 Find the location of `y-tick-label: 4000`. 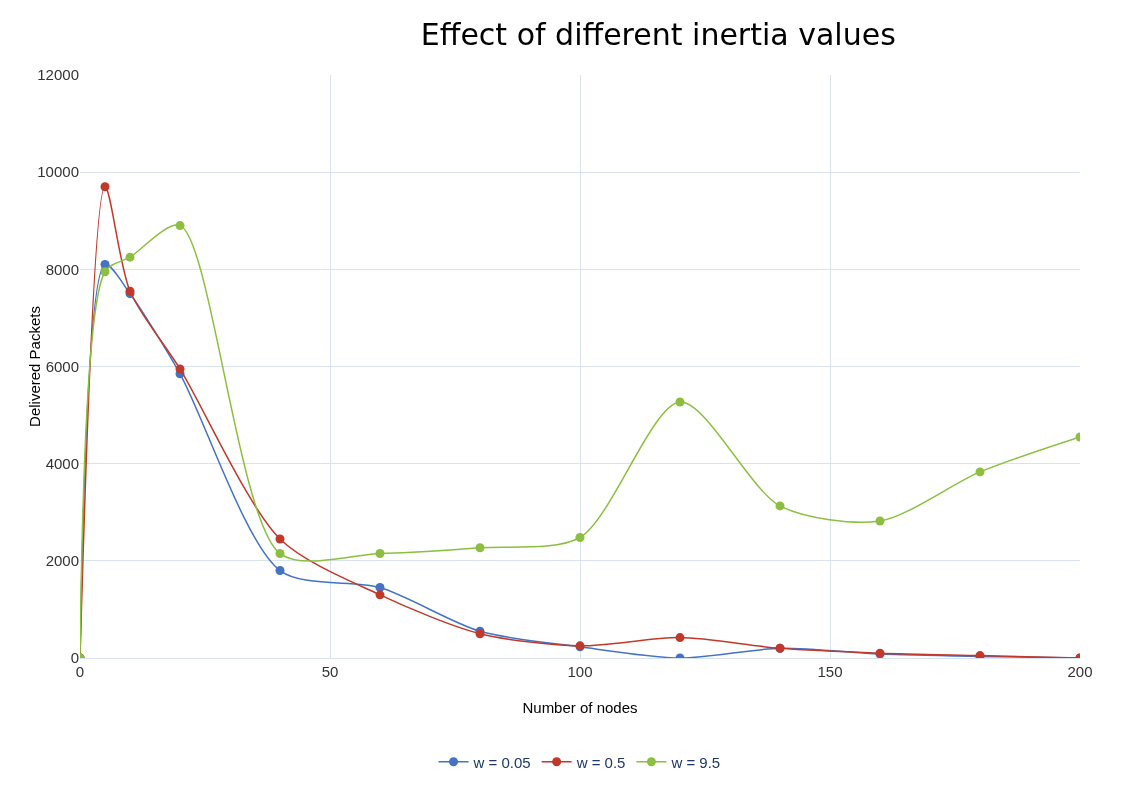

y-tick-label: 4000 is located at coordinates (62, 463).